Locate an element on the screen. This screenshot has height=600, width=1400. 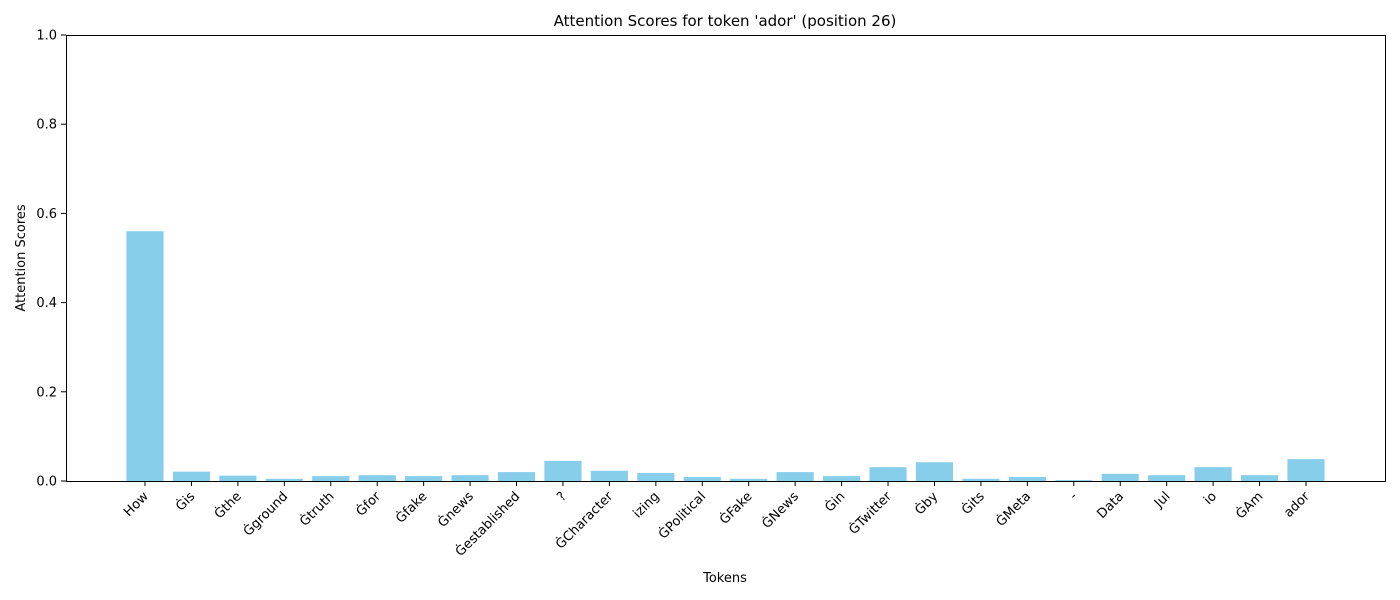
x-tick-label: ĠNews is located at coordinates (780, 510).